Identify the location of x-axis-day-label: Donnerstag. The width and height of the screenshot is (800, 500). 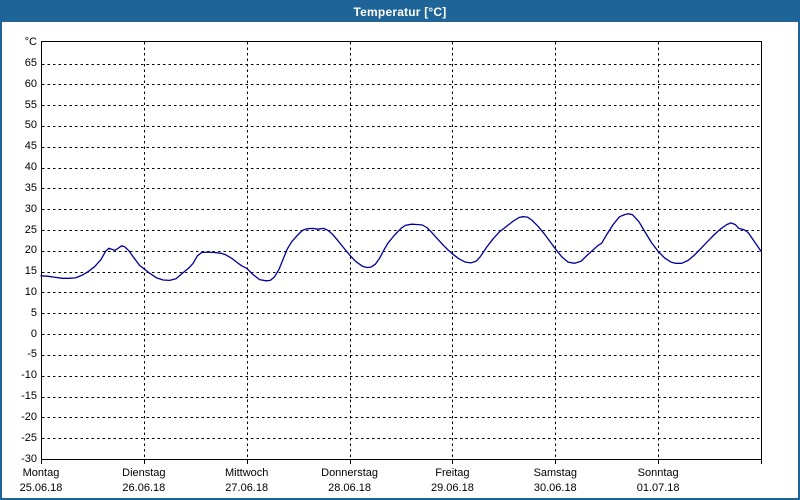
(349, 473).